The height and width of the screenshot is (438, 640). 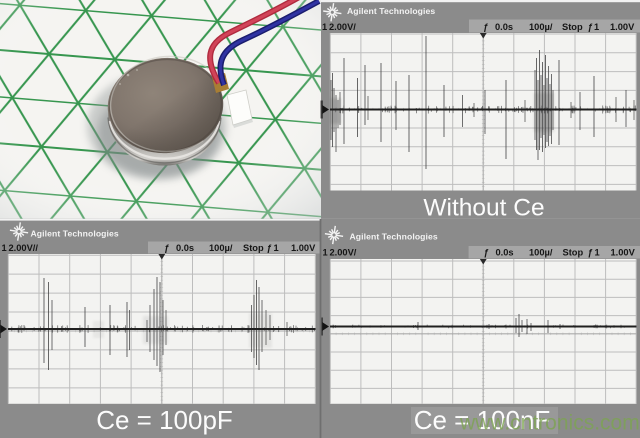 I want to click on svg-text: 2.00V//, so click(x=24, y=248).